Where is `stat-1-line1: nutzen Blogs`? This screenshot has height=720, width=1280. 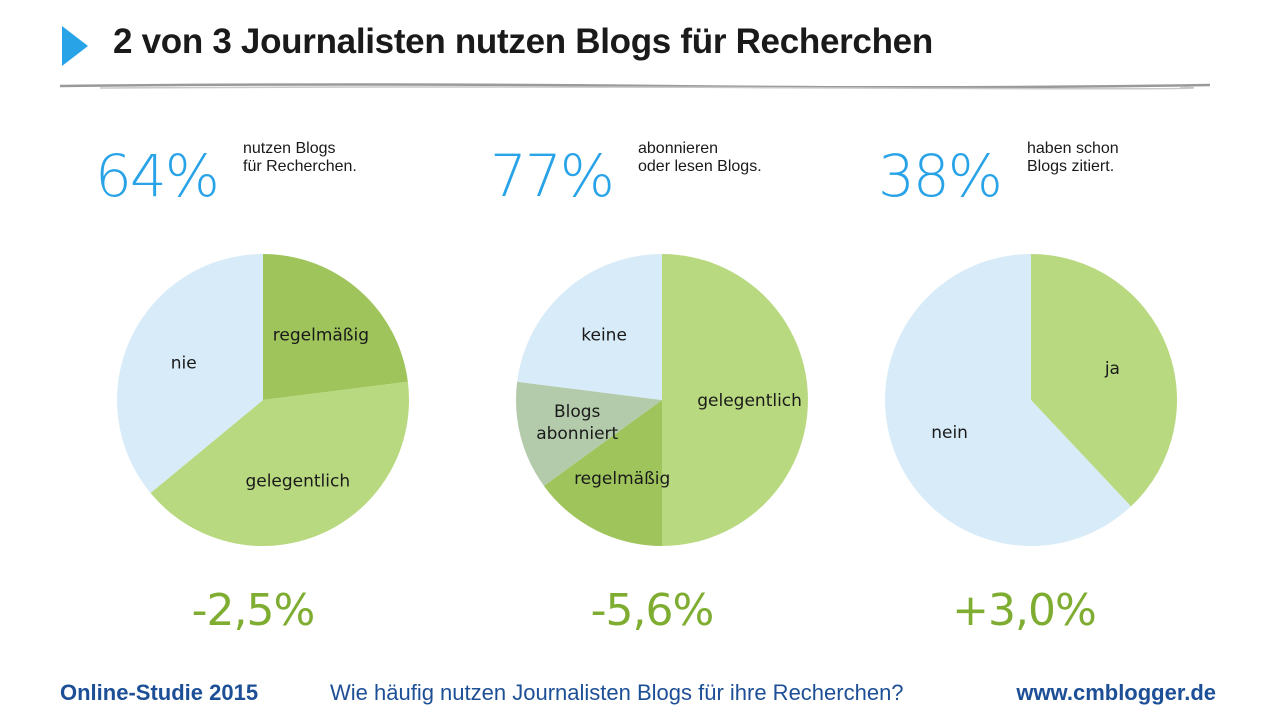
stat-1-line1: nutzen Blogs is located at coordinates (289, 148).